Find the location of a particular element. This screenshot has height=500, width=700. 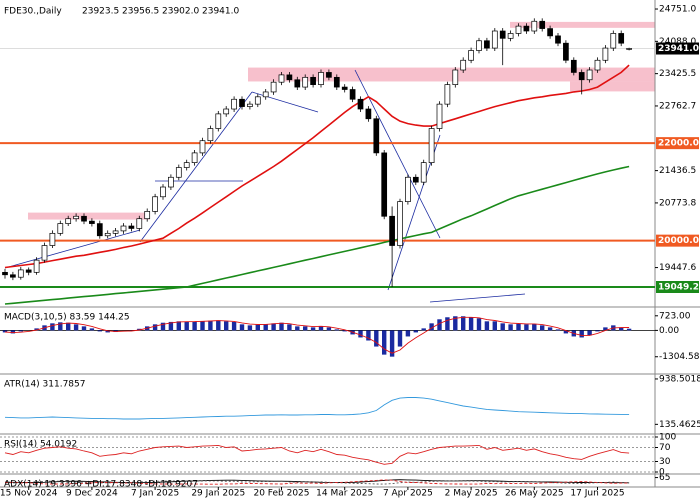

x-tick-label: 26 May 2025 is located at coordinates (534, 494).